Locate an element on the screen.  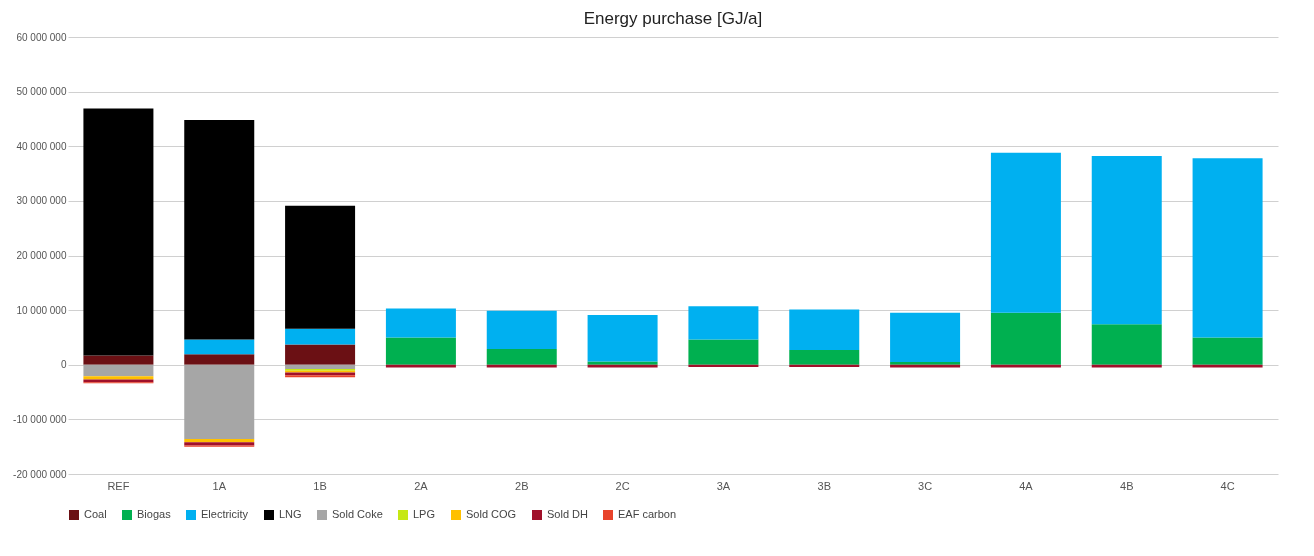
chart-title: Energy purchase [GJ/a] is located at coordinates (673, 18).